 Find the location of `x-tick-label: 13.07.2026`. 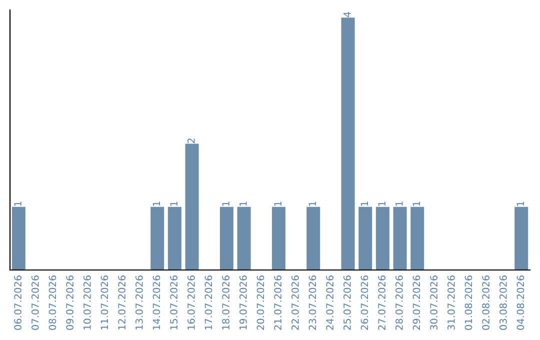

x-tick-label: 13.07.2026 is located at coordinates (139, 302).